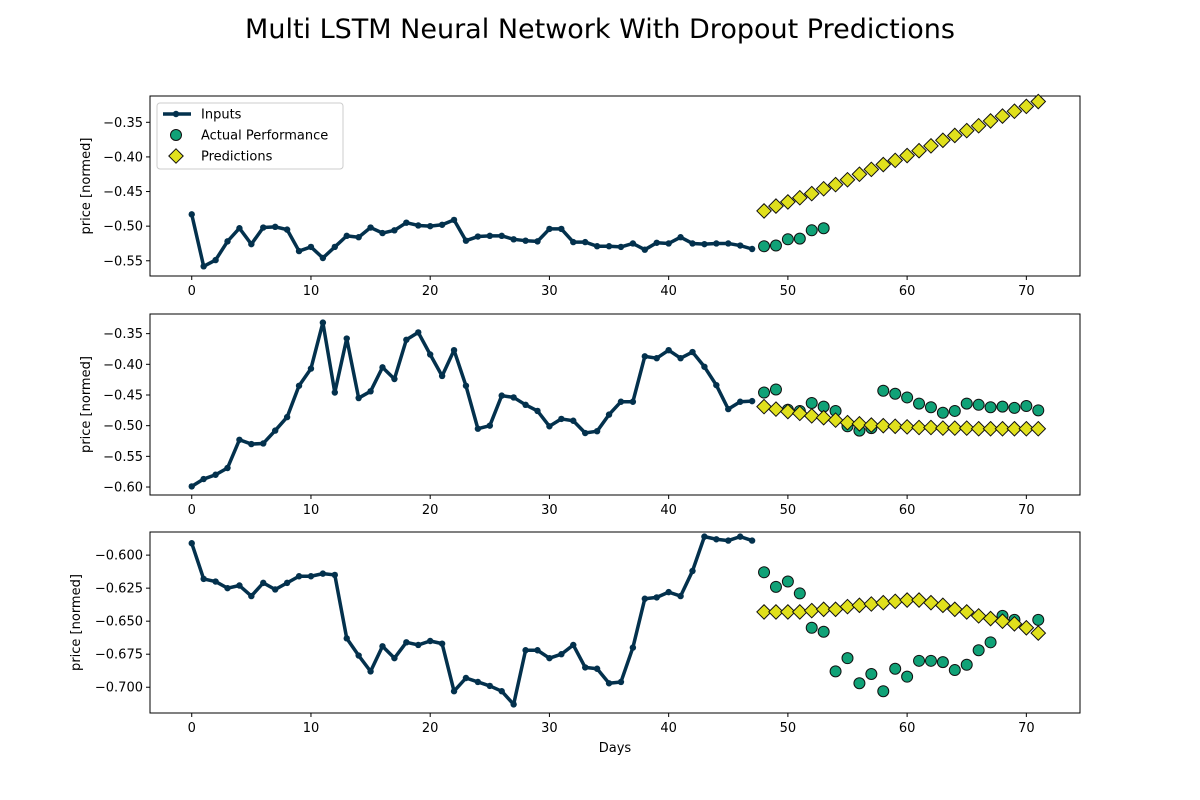 The image size is (1200, 800). I want to click on y-tick-label: −0.675, so click(119, 655).